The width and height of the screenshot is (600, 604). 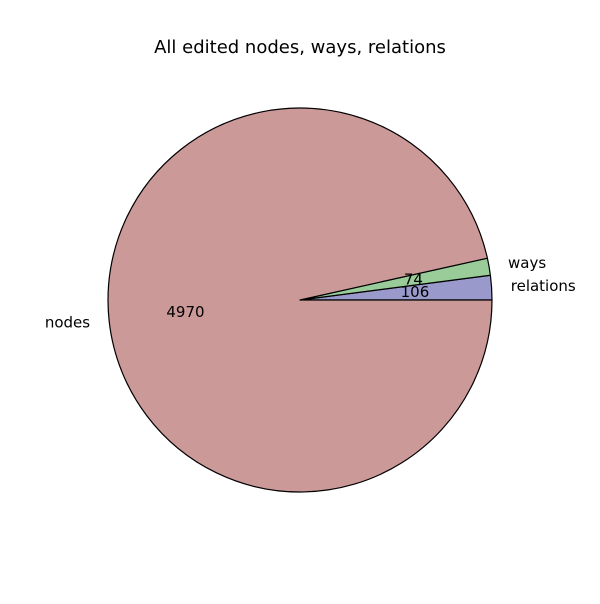 What do you see at coordinates (415, 292) in the screenshot?
I see `value-label-relations: 106` at bounding box center [415, 292].